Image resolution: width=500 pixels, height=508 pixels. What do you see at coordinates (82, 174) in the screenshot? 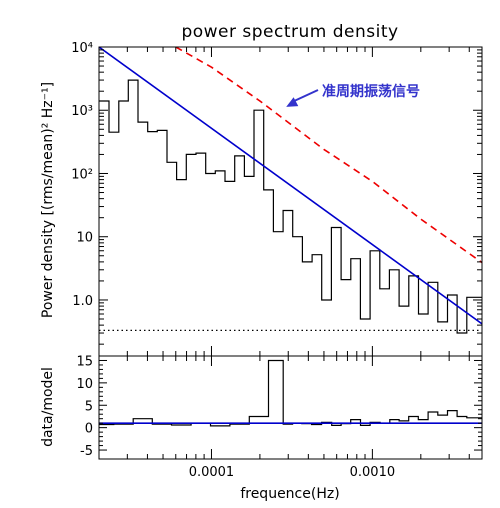
I see `psd-y-tick-label: 10²` at bounding box center [82, 174].